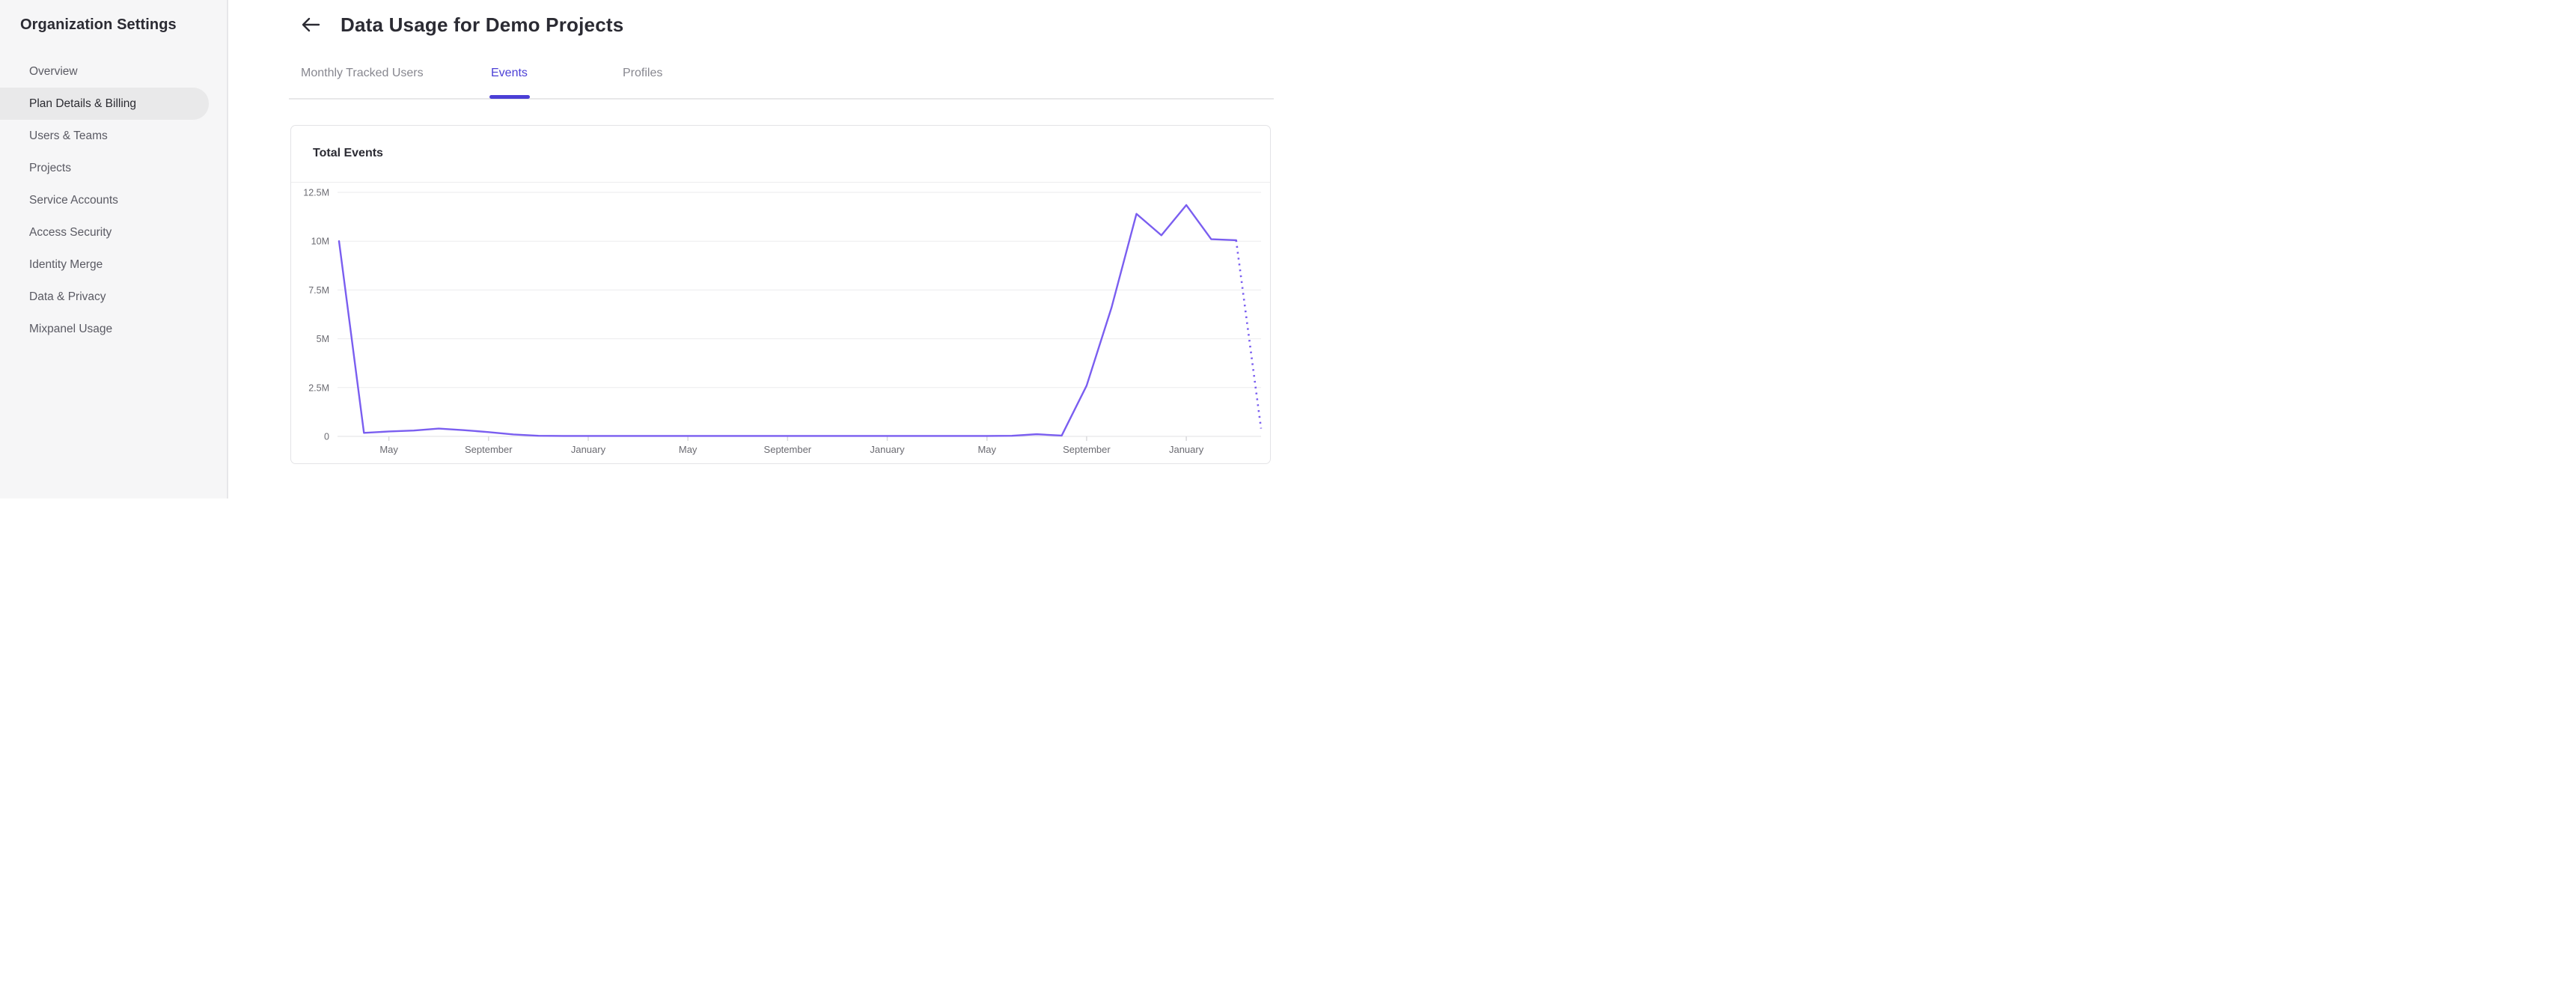 The width and height of the screenshot is (2576, 997). What do you see at coordinates (66, 264) in the screenshot?
I see `sidebar-item-identity-merge: Identity Merge` at bounding box center [66, 264].